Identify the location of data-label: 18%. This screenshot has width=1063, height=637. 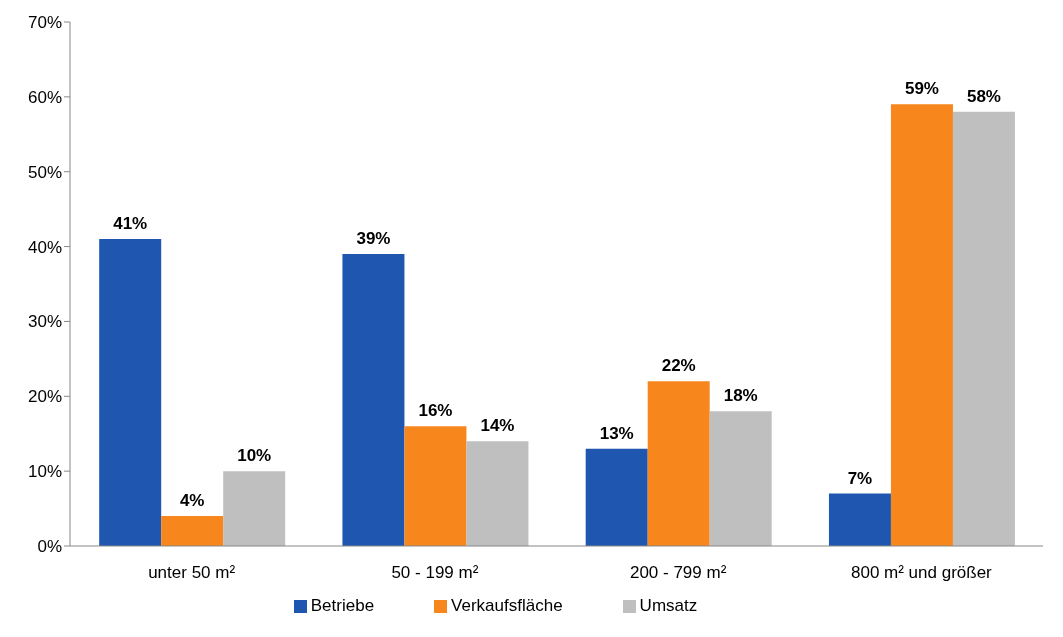
(740, 396).